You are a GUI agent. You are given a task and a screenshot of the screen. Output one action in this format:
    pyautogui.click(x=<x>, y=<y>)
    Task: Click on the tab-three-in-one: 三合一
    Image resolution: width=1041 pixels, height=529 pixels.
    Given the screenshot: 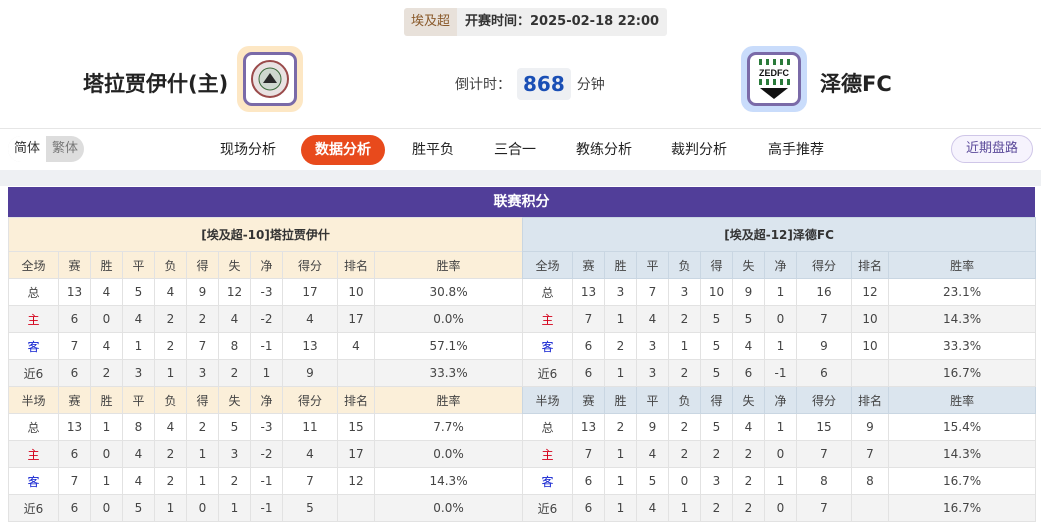 What is the action you would take?
    pyautogui.click(x=515, y=150)
    